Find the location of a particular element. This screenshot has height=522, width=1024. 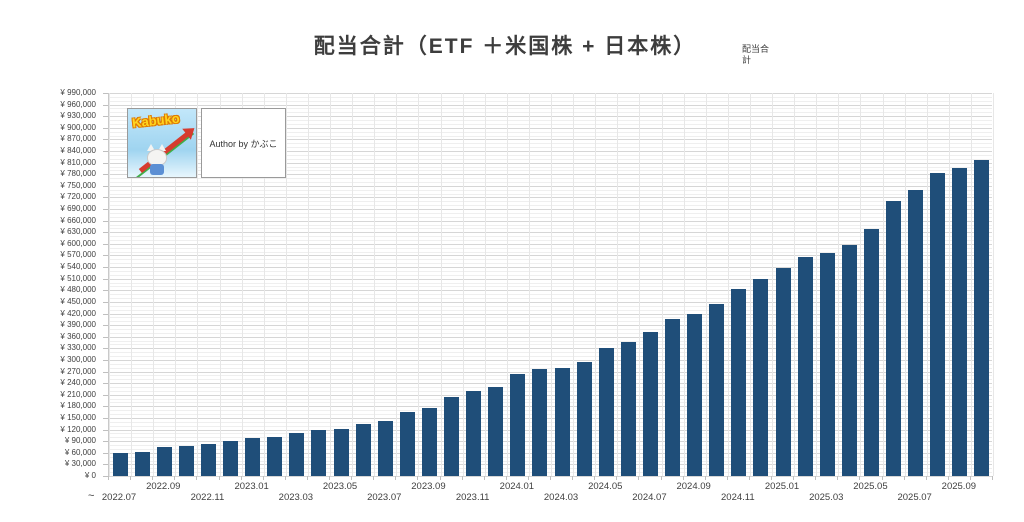

y-axis-label: ¥ 120,000 is located at coordinates (78, 429).